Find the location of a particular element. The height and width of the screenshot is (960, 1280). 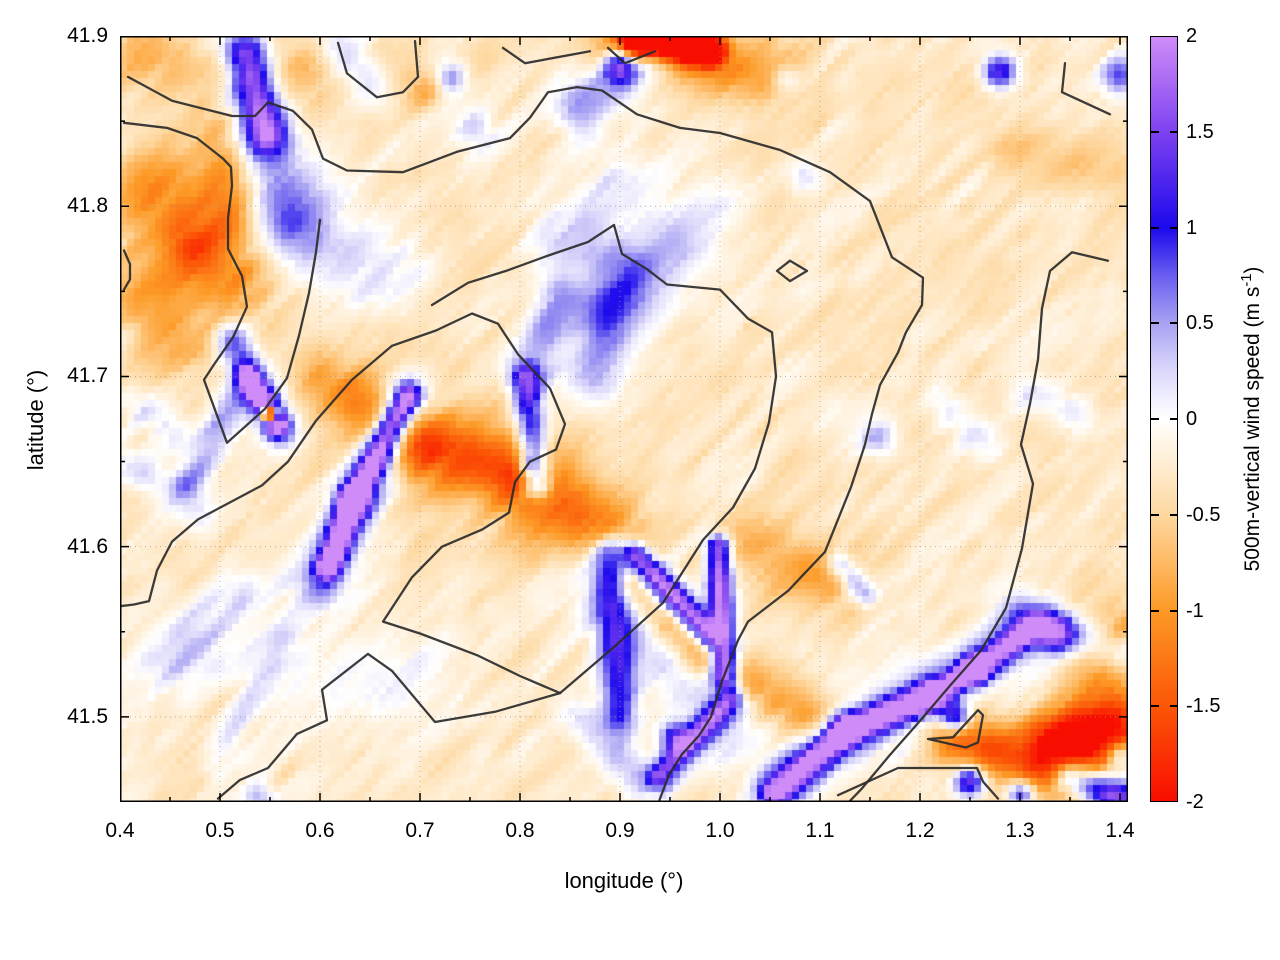

x-tick-label: 1.3 is located at coordinates (1020, 830).